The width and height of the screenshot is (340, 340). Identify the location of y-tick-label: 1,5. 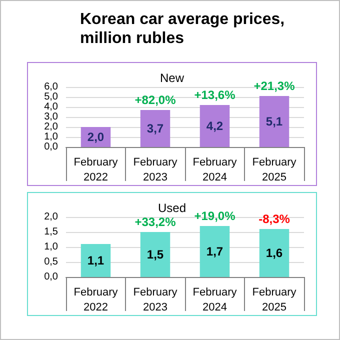
(51, 232).